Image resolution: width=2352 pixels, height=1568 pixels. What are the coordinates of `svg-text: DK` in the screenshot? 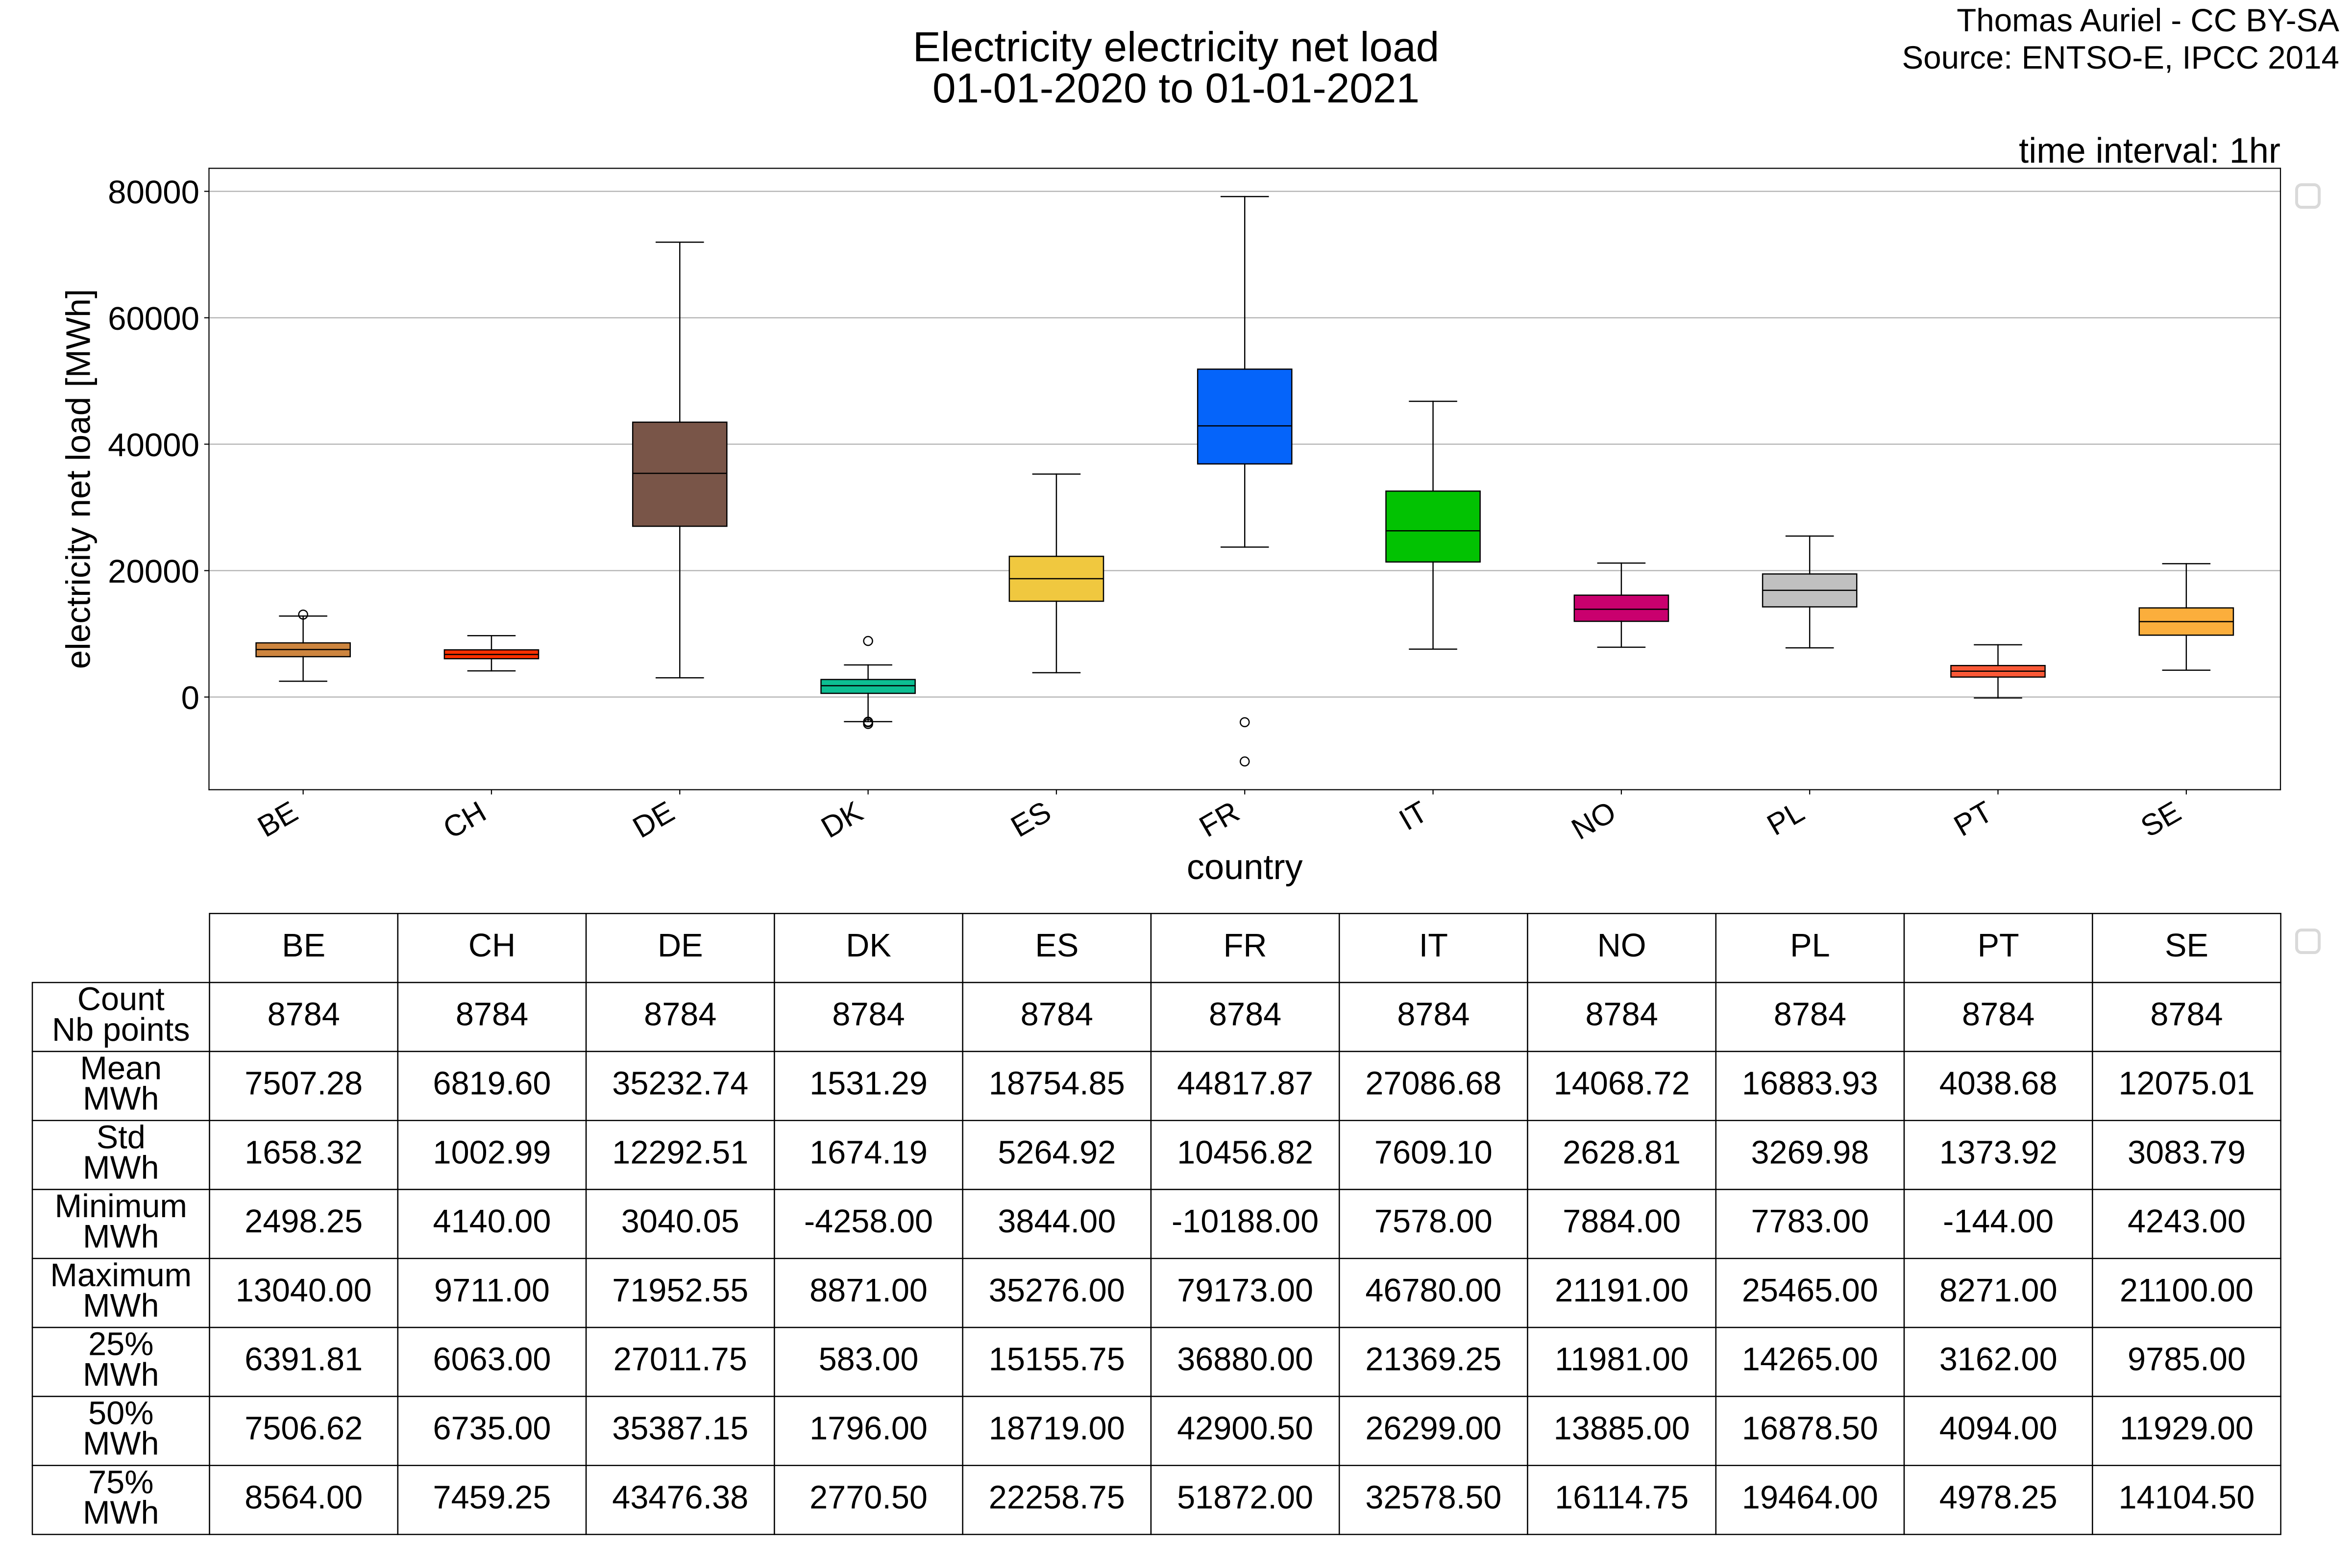 It's located at (868, 946).